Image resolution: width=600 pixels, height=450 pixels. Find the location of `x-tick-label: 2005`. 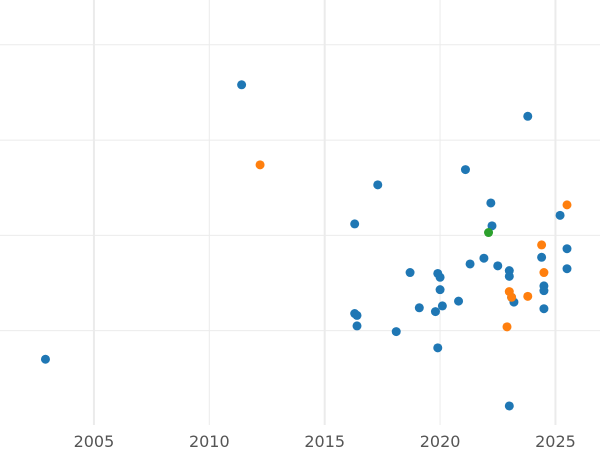

x-tick-label: 2005 is located at coordinates (94, 441).